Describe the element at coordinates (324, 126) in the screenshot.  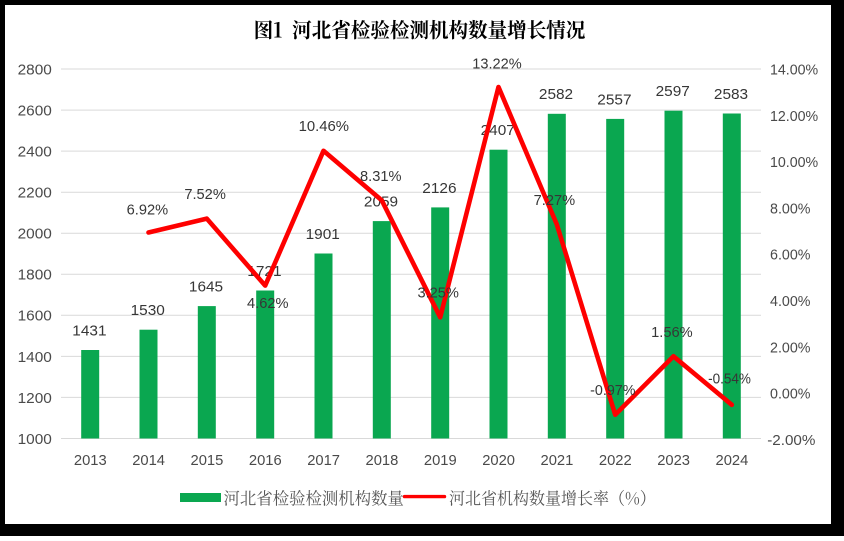
I see `svg-text: 10.46%` at that location.